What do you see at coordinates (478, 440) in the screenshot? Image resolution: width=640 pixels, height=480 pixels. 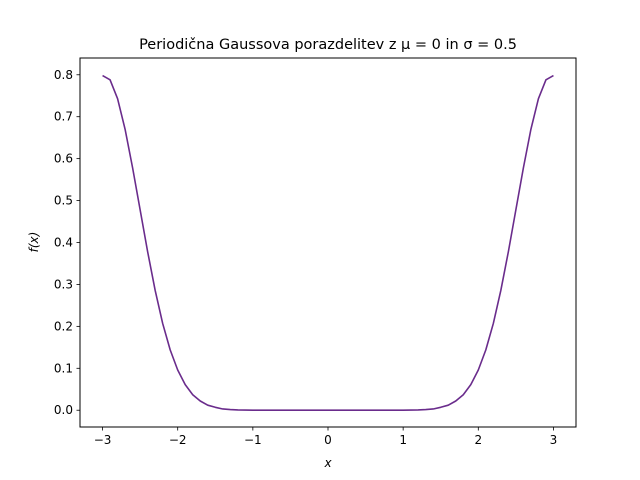 I see `x-tick-label: 2` at bounding box center [478, 440].